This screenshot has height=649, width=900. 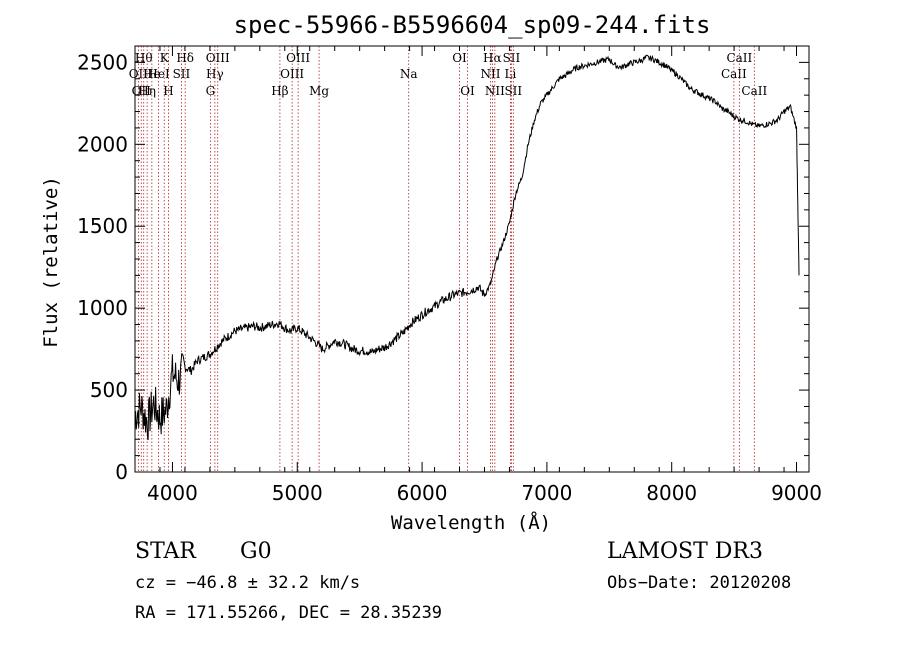 What do you see at coordinates (102, 226) in the screenshot?
I see `y-tick-label: 1500` at bounding box center [102, 226].